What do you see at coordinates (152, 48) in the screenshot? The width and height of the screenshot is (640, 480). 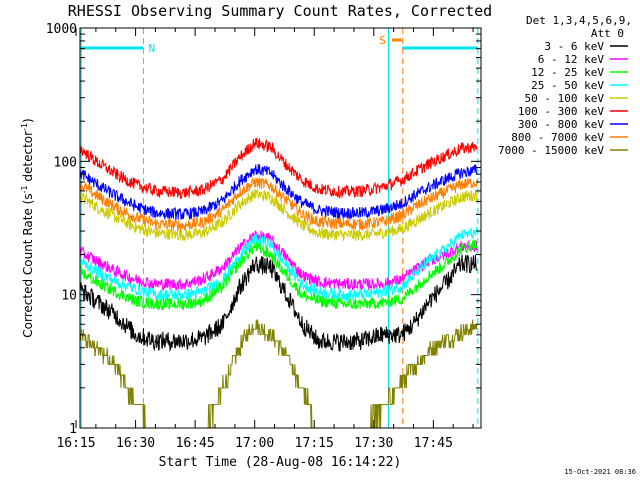 I see `night-flag-label: N` at bounding box center [152, 48].